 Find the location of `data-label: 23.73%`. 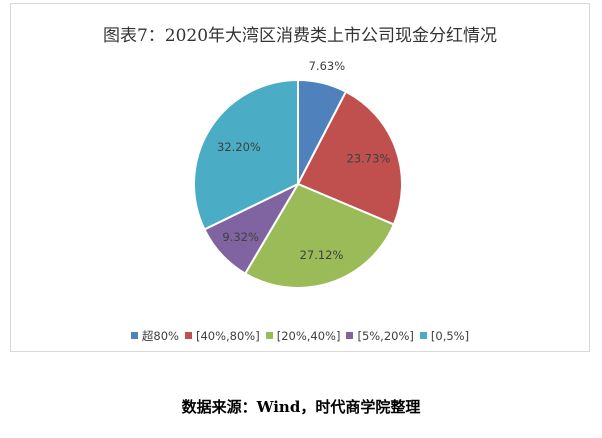

data-label: 23.73% is located at coordinates (369, 159).